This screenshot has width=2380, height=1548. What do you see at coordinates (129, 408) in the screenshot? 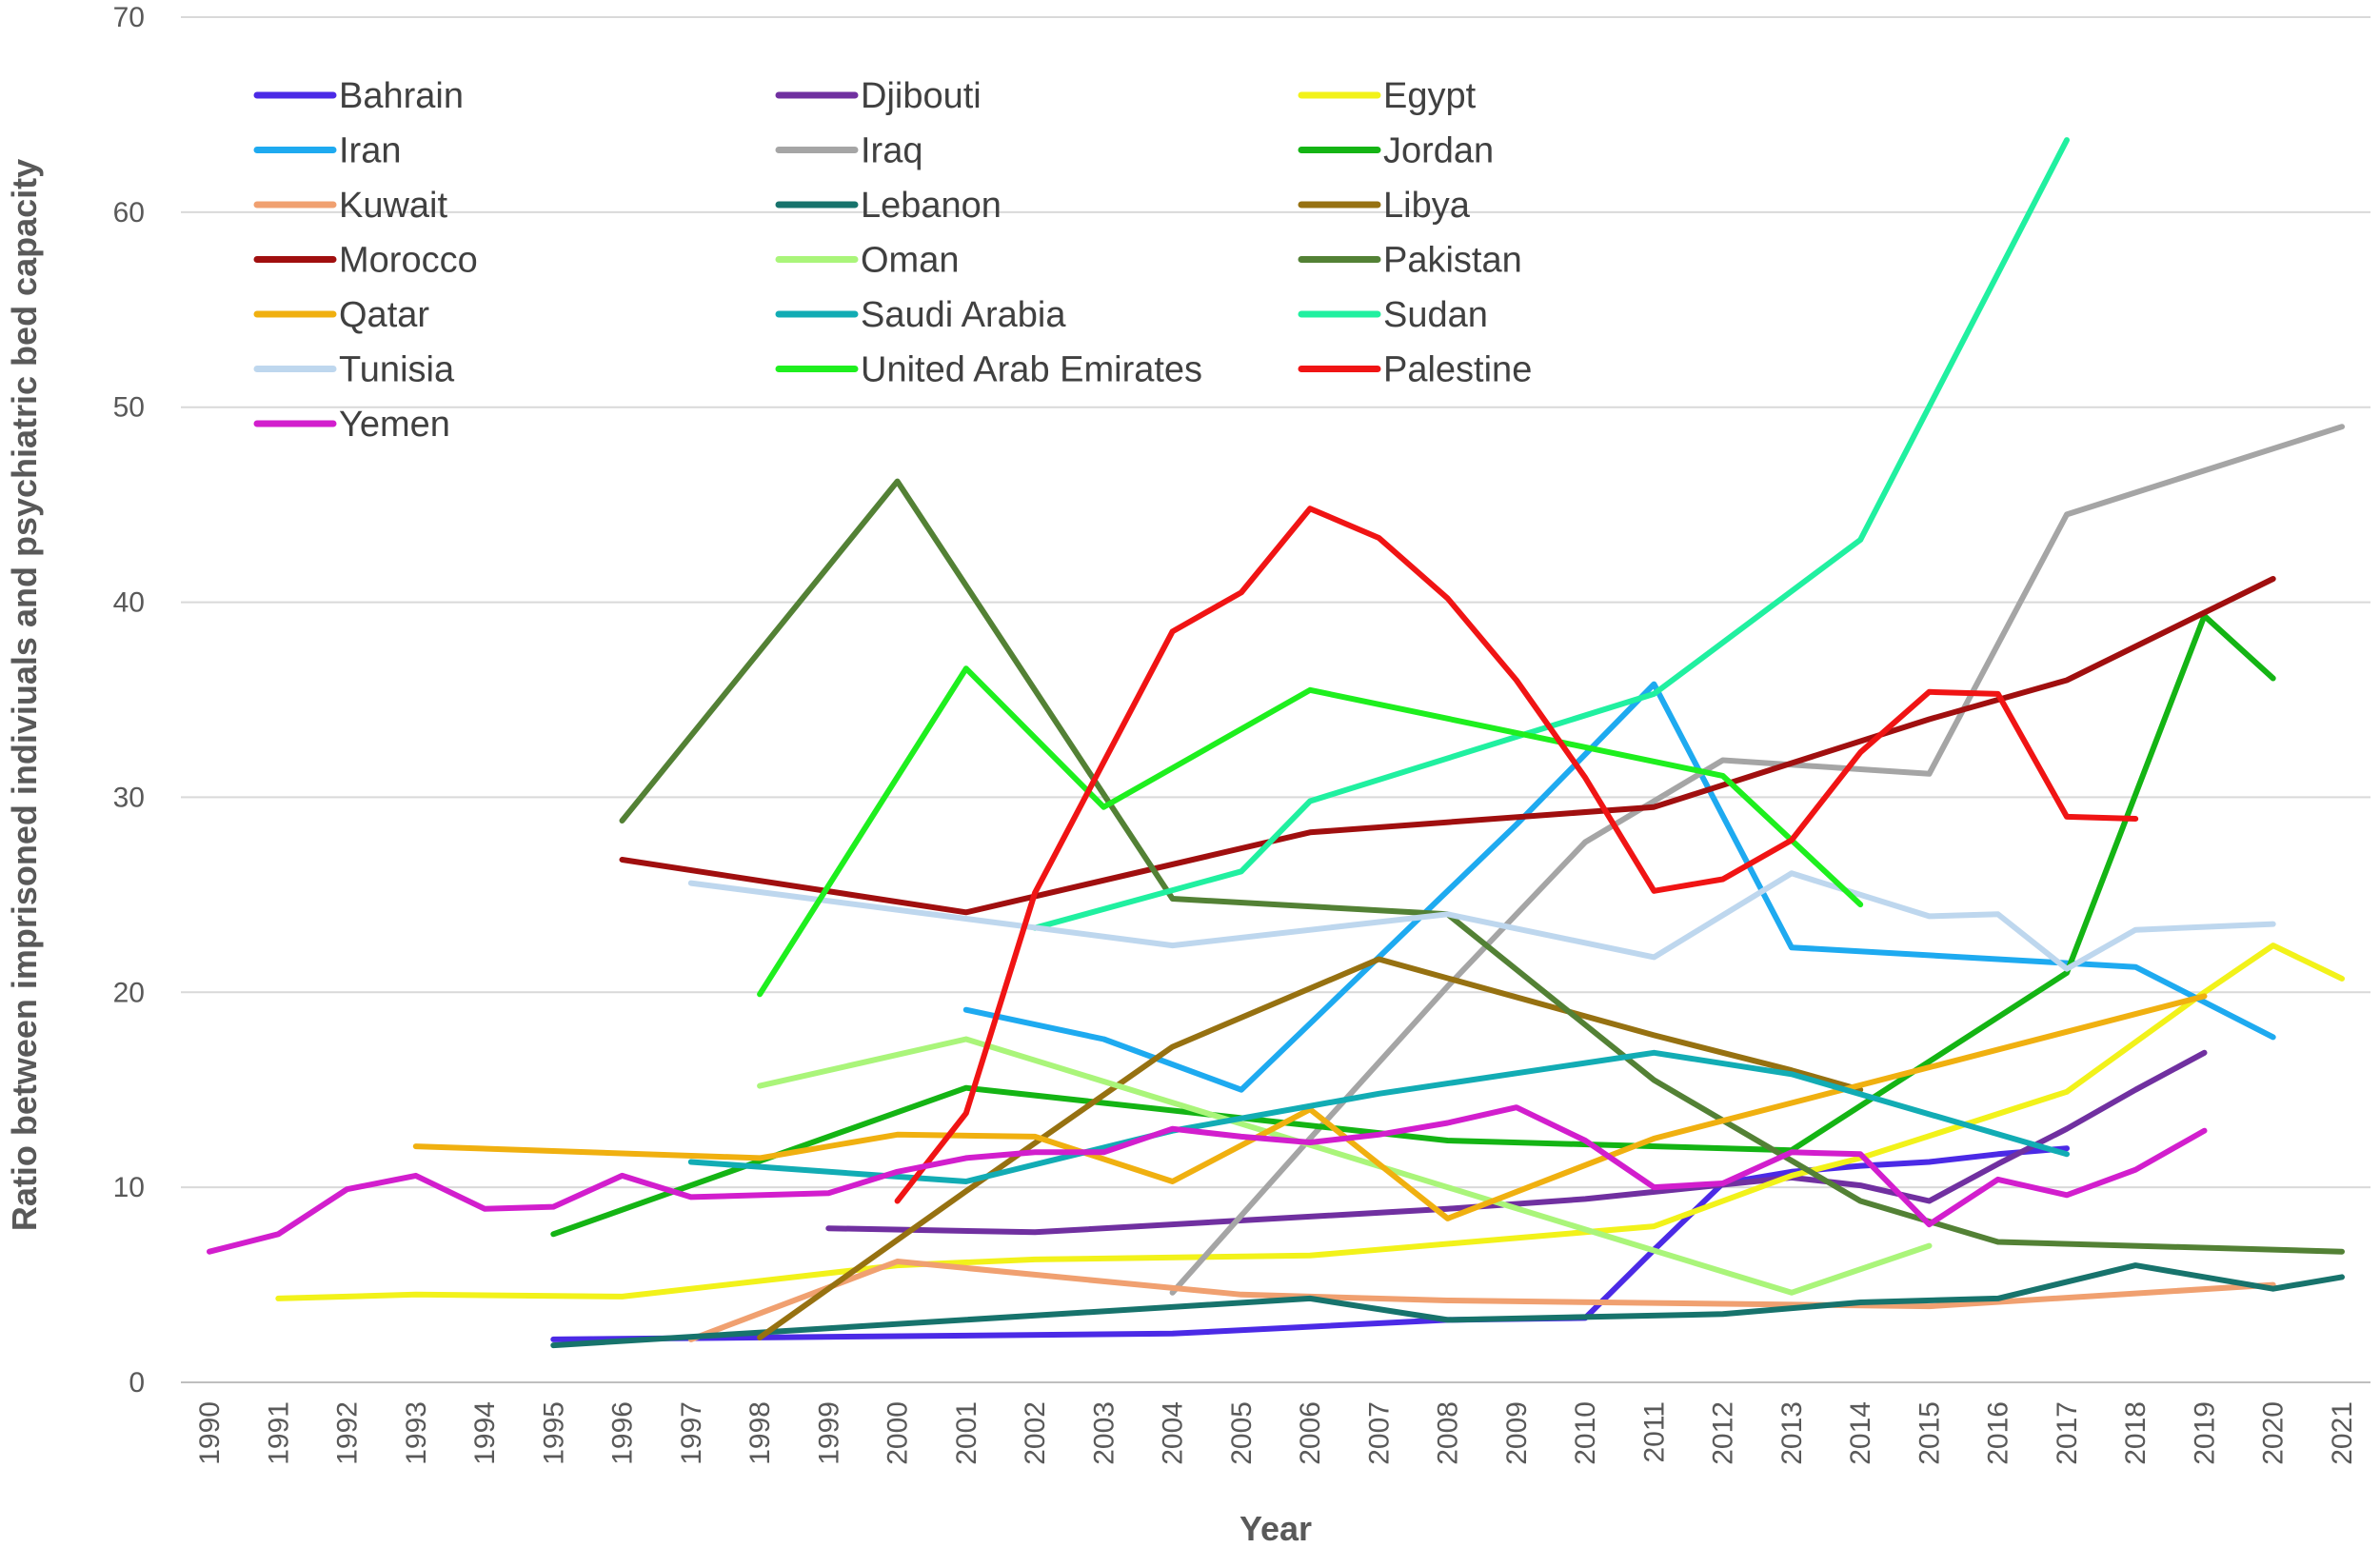
I see `y-tick-label: 50` at bounding box center [129, 408].